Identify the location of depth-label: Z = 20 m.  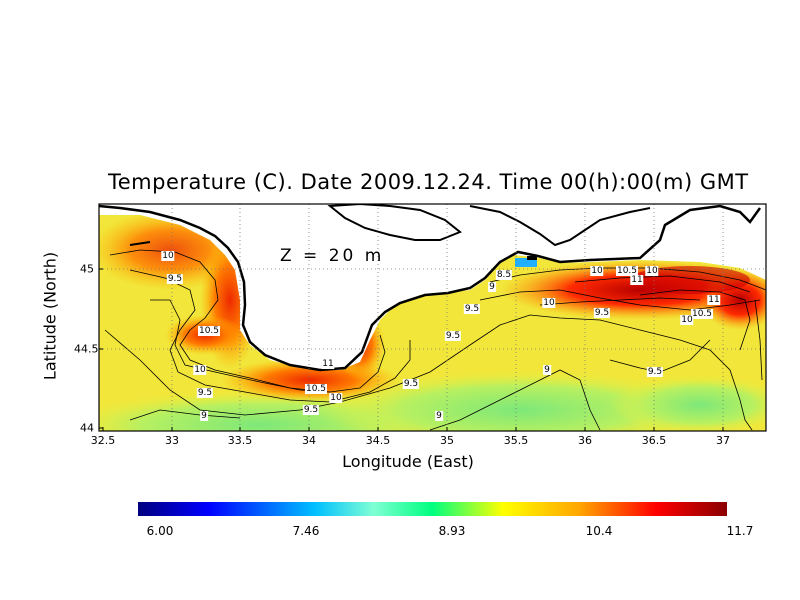
(332, 256).